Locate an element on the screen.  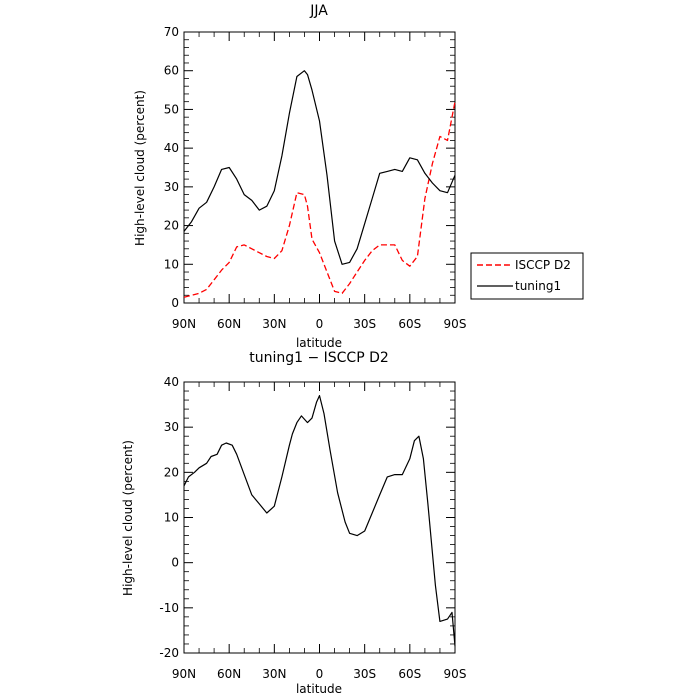
bottom-x-axis-label: latitude is located at coordinates (319, 689).